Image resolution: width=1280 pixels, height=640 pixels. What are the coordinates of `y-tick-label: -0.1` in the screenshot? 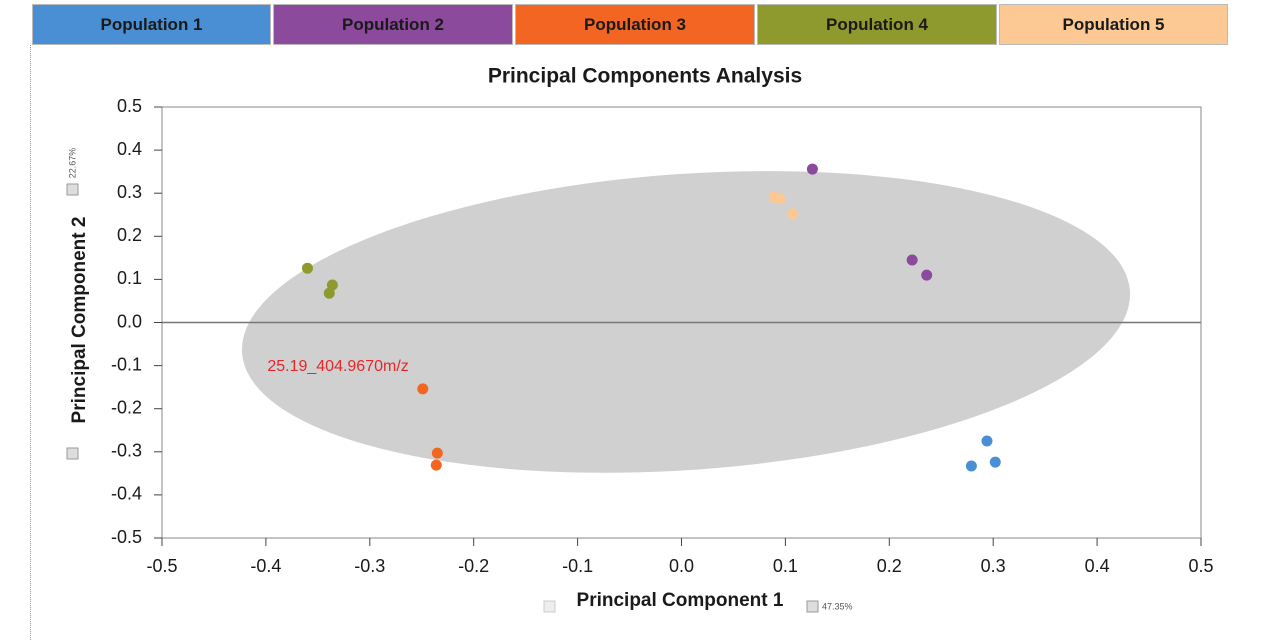 It's located at (126, 364).